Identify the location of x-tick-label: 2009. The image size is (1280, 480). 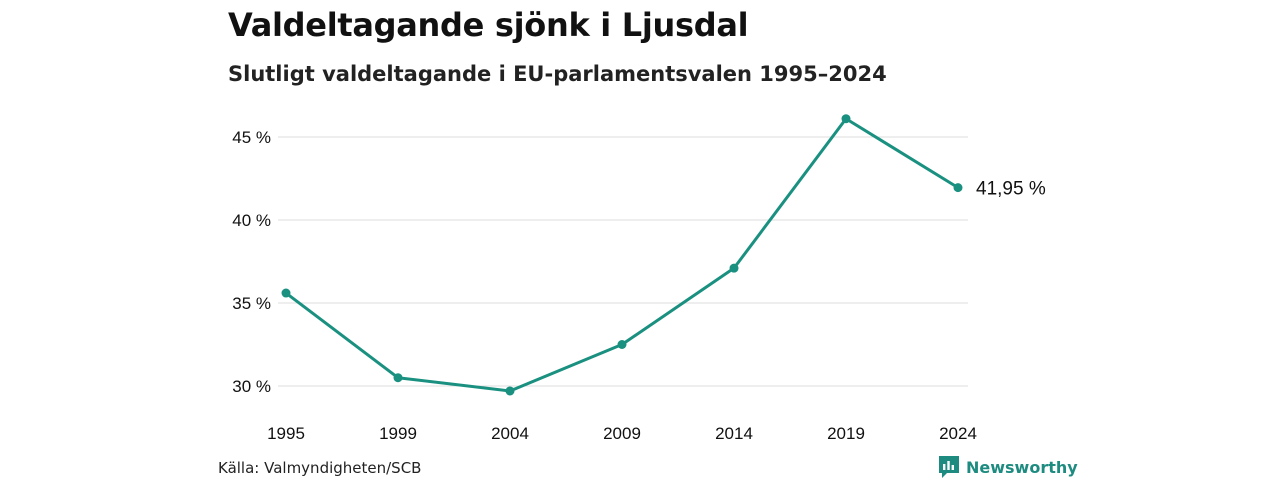
(622, 433).